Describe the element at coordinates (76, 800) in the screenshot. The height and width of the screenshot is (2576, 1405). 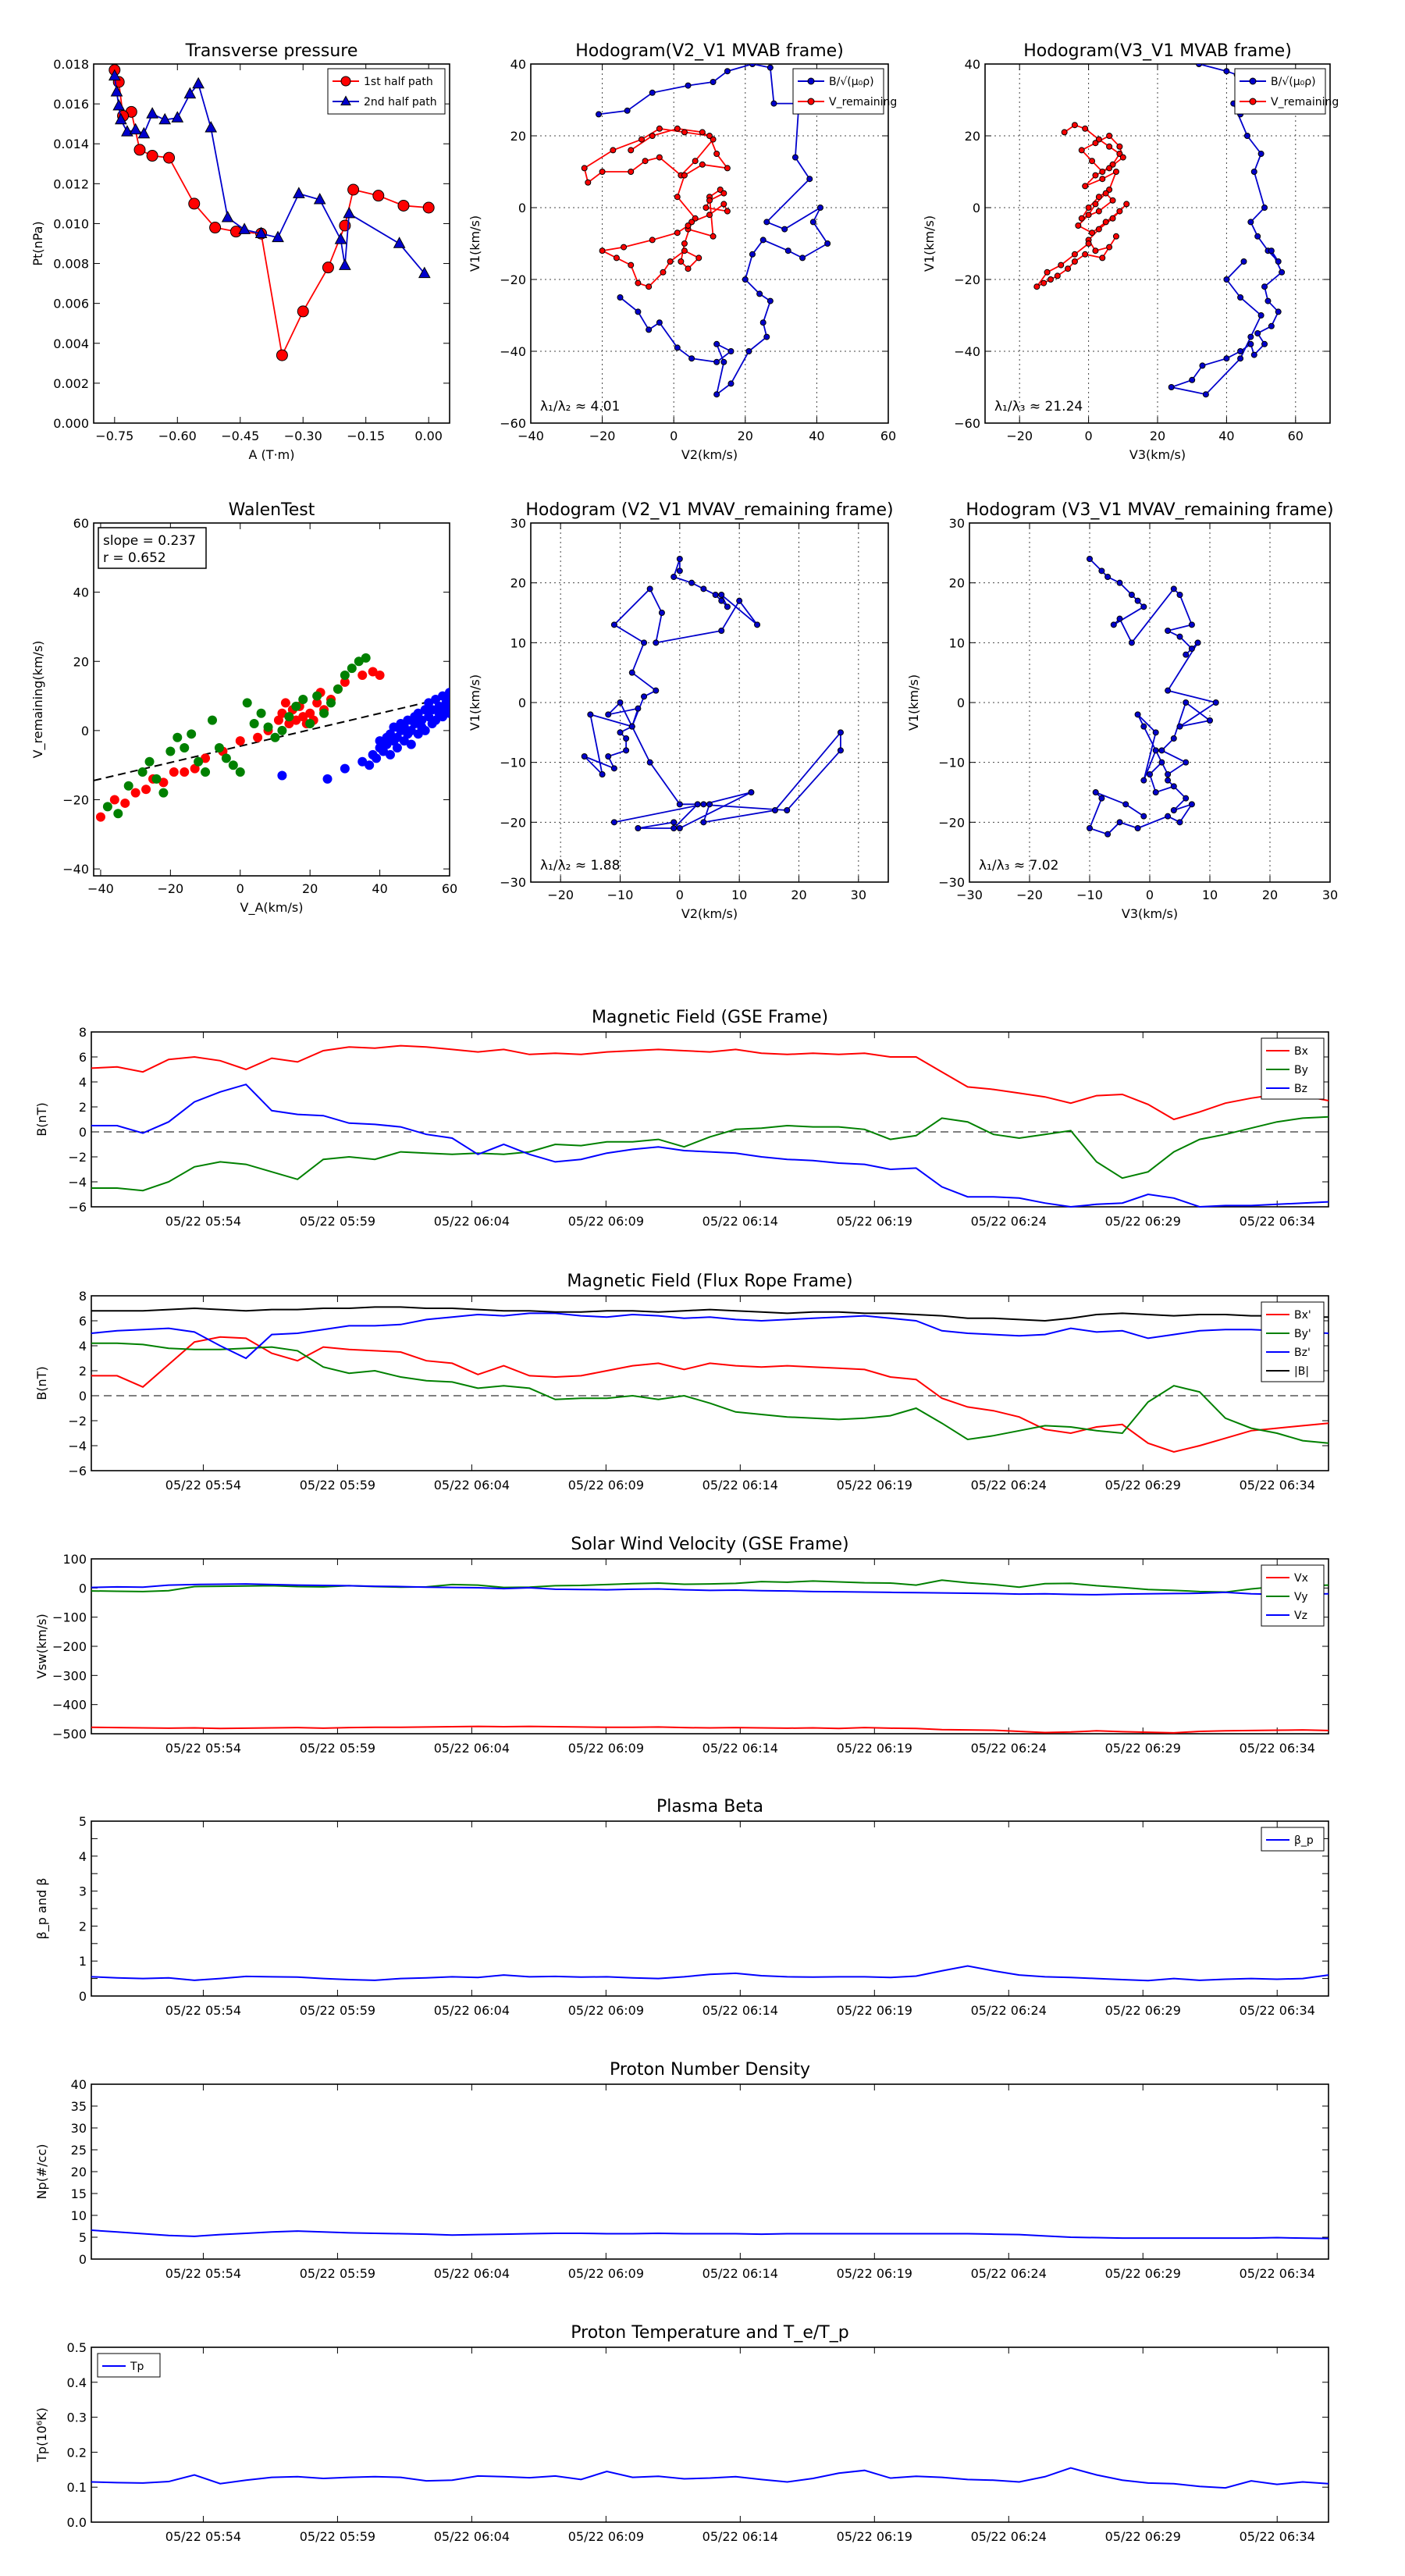
I see `walen-ytick-label: −20` at that location.